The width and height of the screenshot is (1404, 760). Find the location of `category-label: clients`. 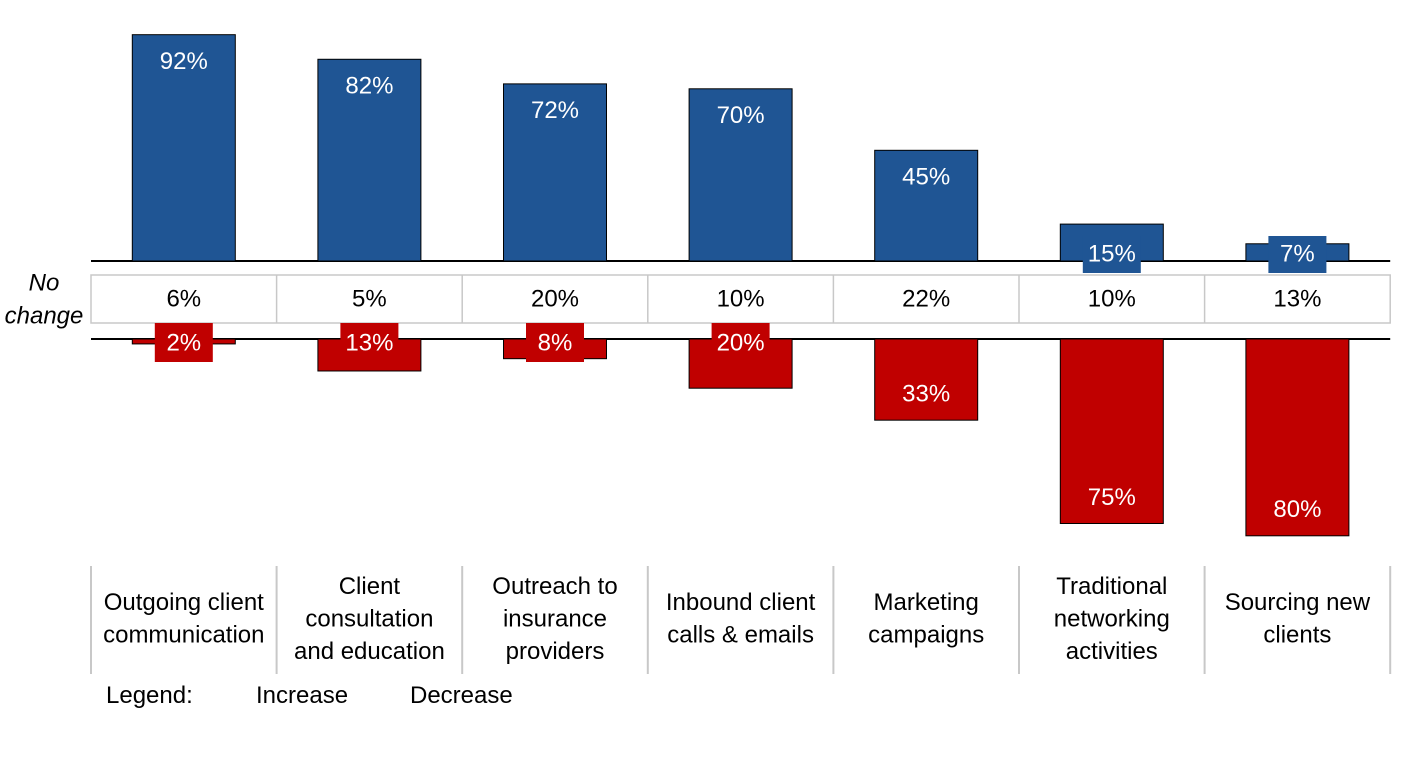

category-label: clients is located at coordinates (1297, 635).